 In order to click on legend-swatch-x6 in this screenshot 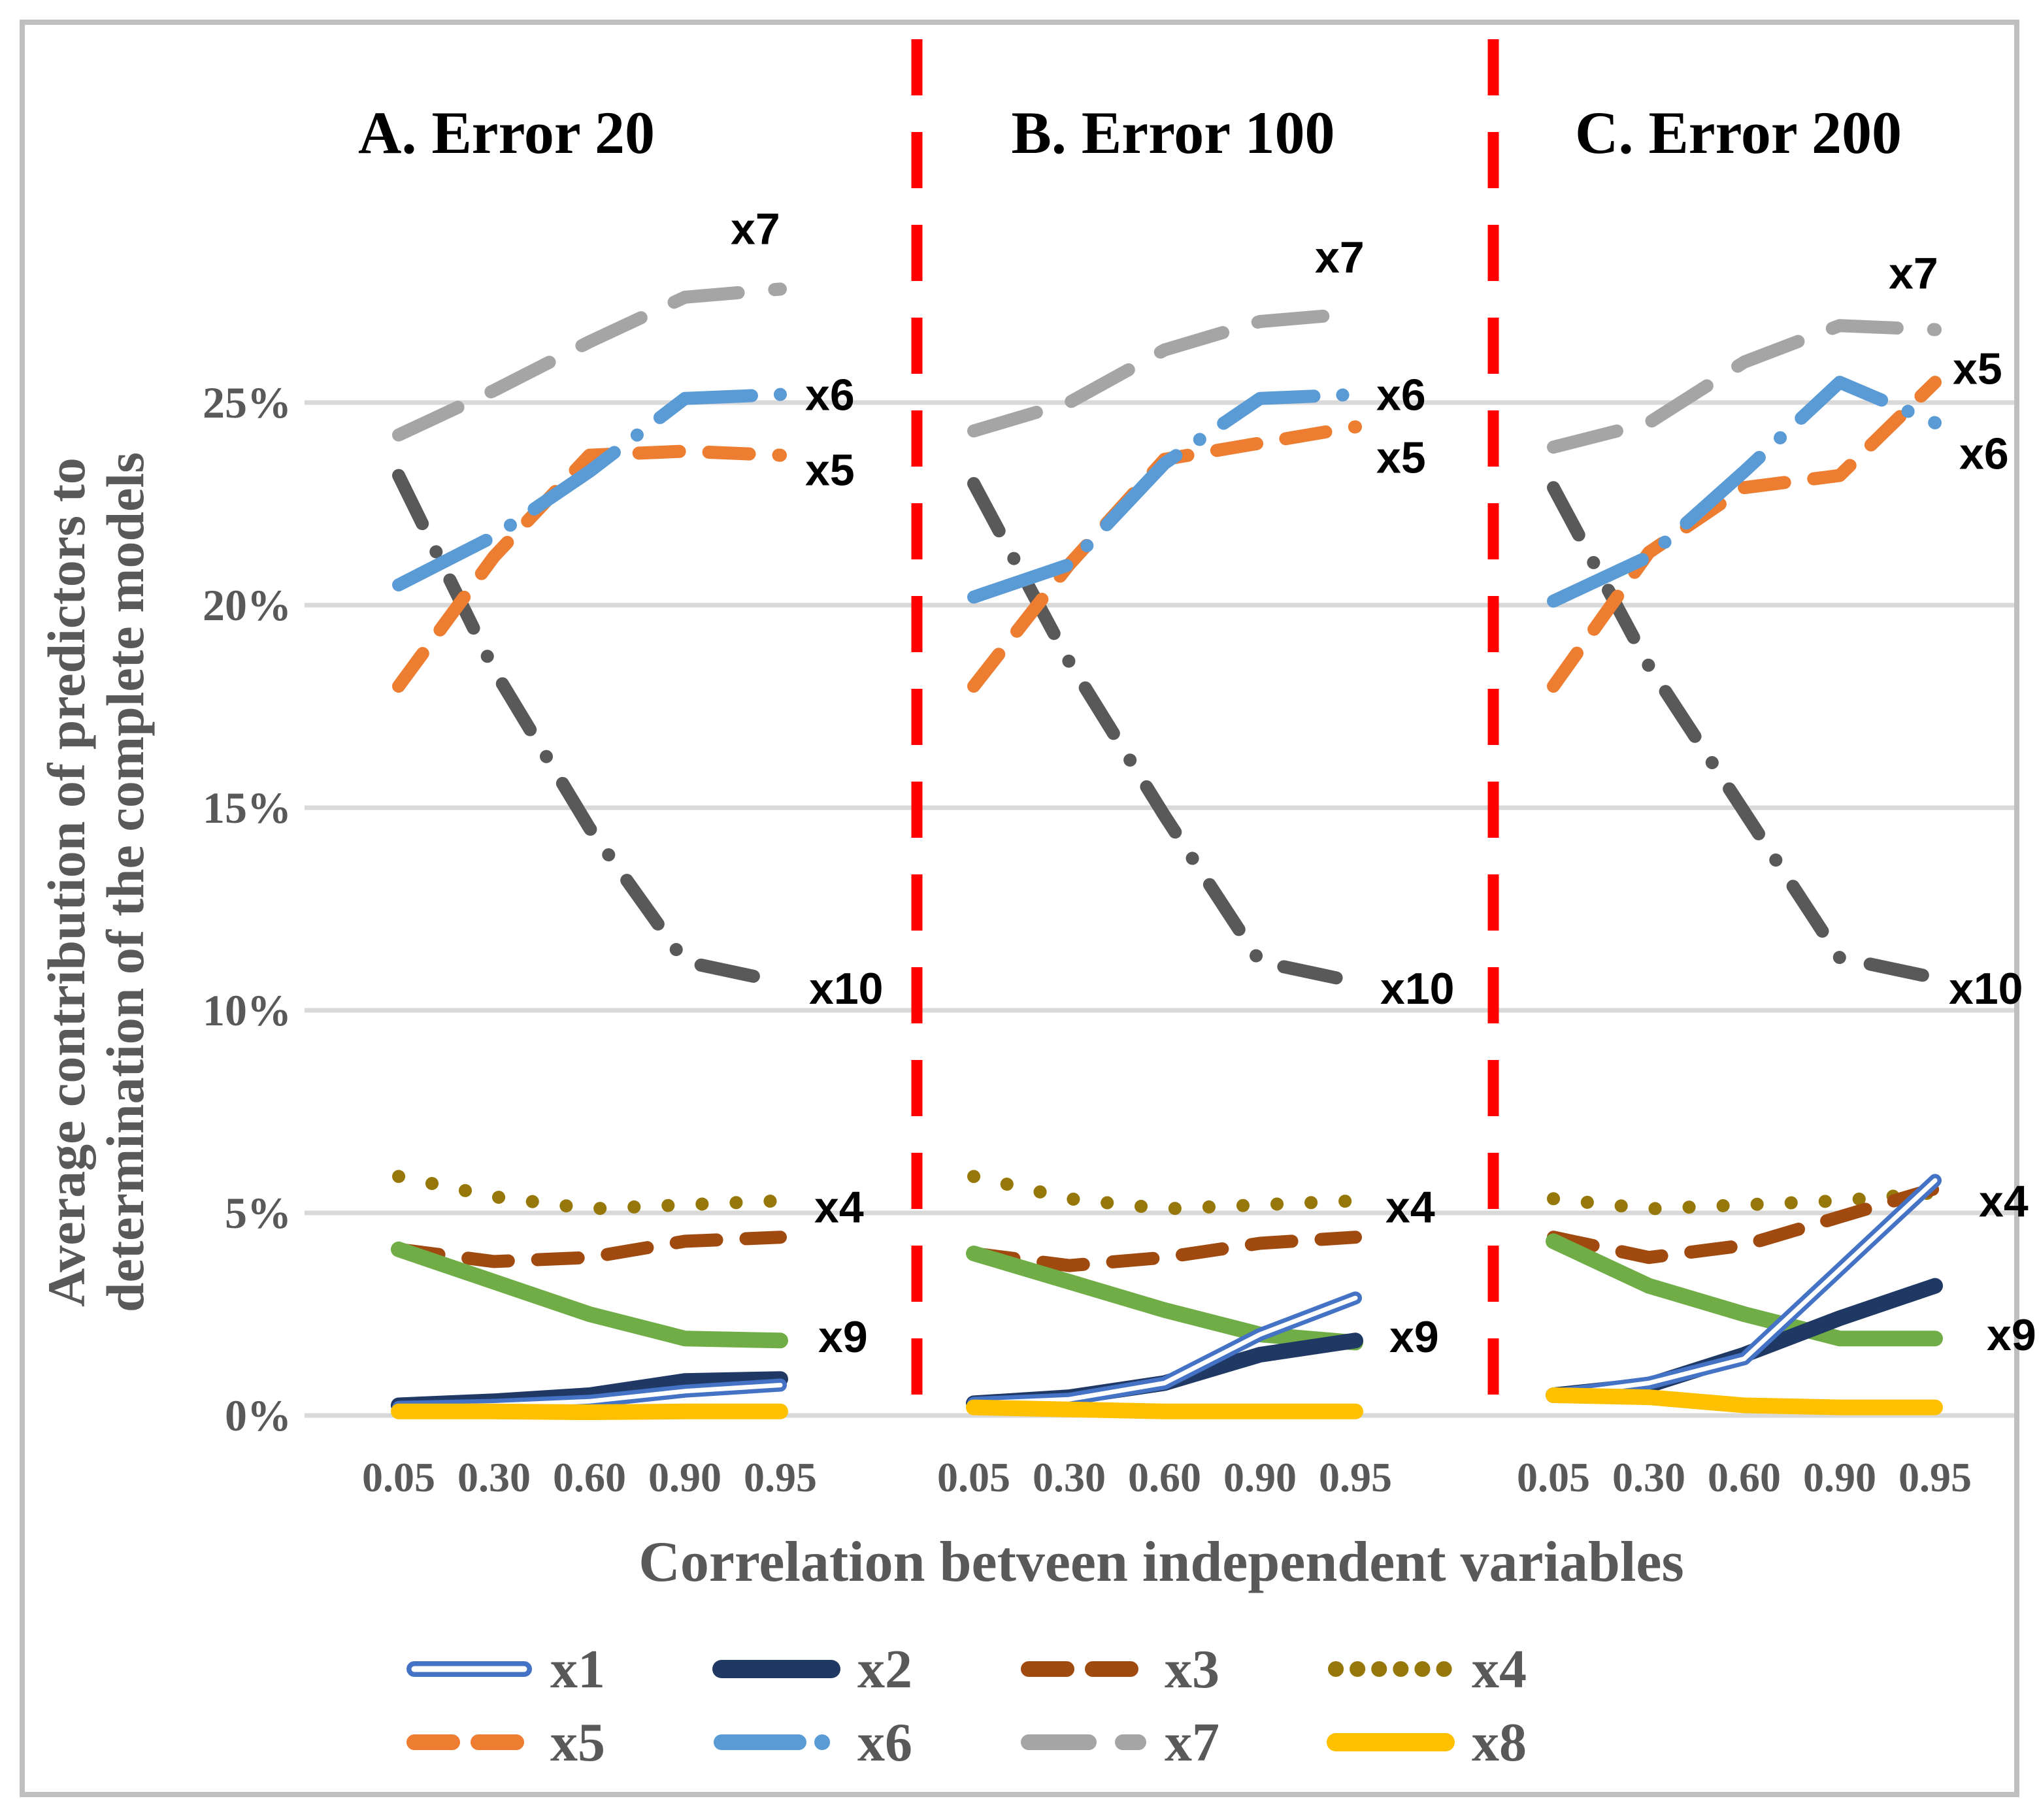, I will do `click(776, 1742)`.